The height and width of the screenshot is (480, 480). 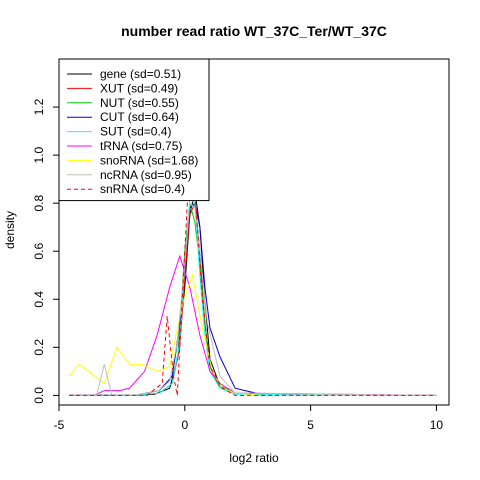 What do you see at coordinates (184, 425) in the screenshot?
I see `x-tick-label: 0` at bounding box center [184, 425].